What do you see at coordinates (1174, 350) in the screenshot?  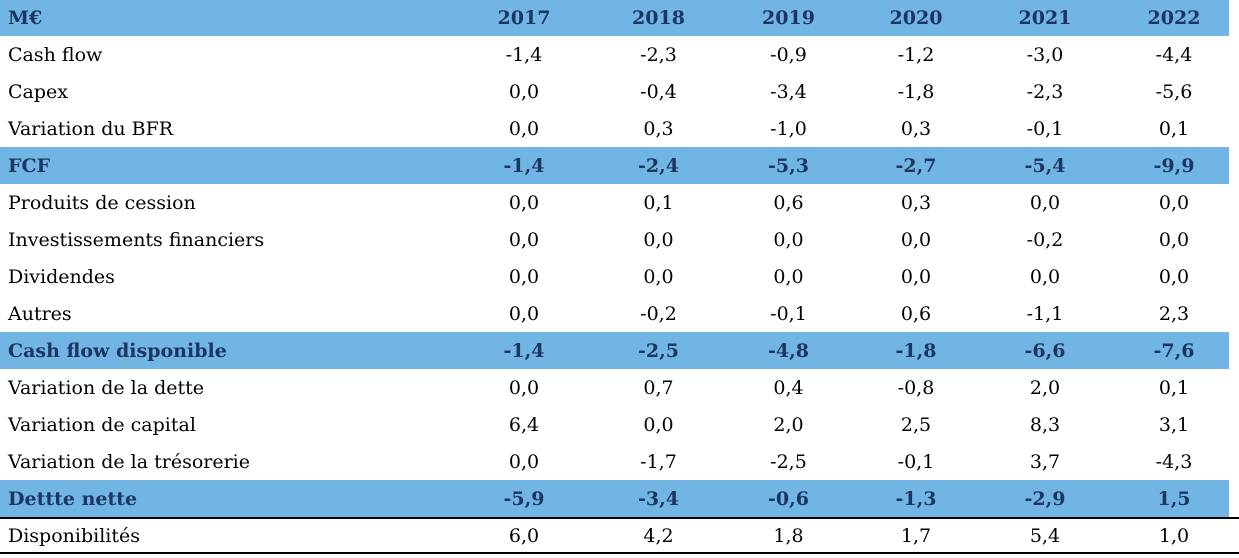 I see `value-2022: -7,6` at bounding box center [1174, 350].